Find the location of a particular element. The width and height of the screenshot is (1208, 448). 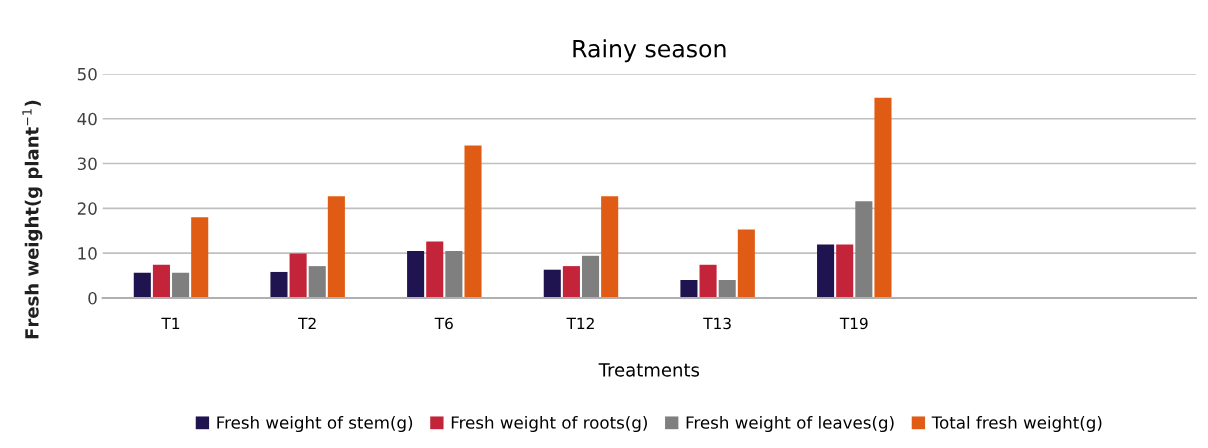

y-tick-label: 40 is located at coordinates (87, 119).